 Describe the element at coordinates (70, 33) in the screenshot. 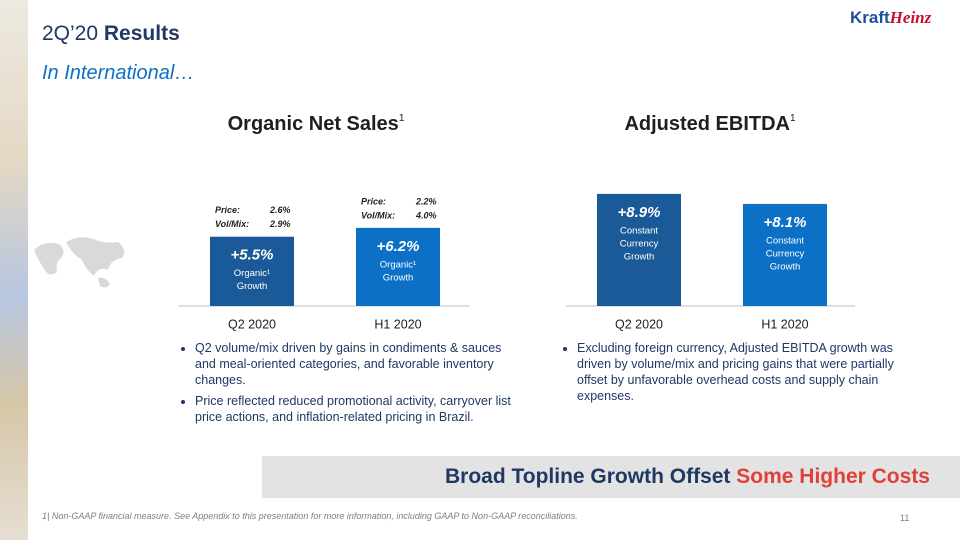

I see `title-prefix: 2Q’20` at that location.